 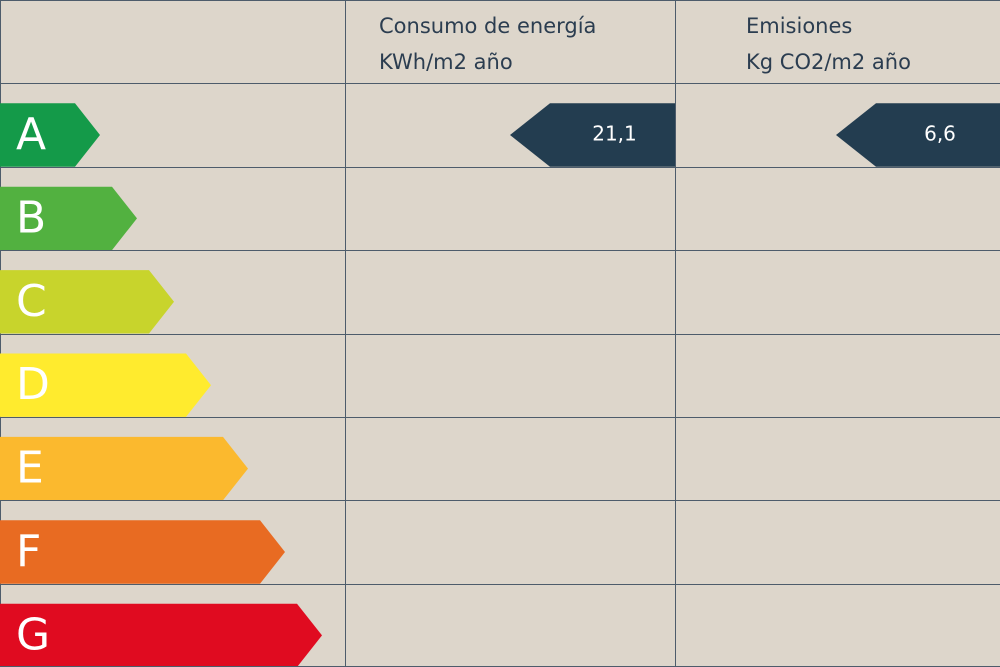 I want to click on rating-letter: A, so click(x=31, y=134).